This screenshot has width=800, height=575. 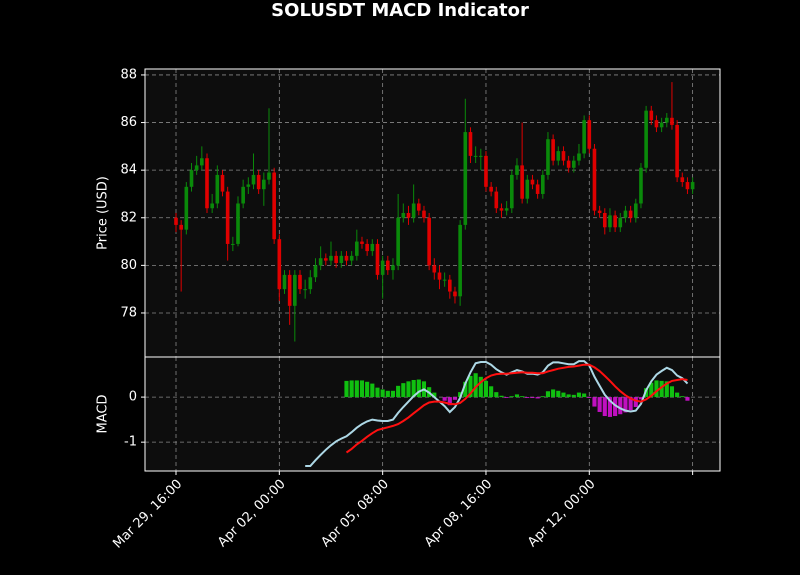 What do you see at coordinates (103, 414) in the screenshot?
I see `y-axis-label: MACD` at bounding box center [103, 414].